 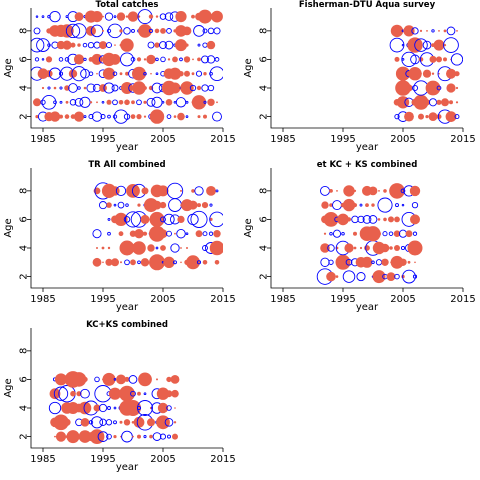 I want to click on chart-title: TR All combined, so click(x=126, y=165).